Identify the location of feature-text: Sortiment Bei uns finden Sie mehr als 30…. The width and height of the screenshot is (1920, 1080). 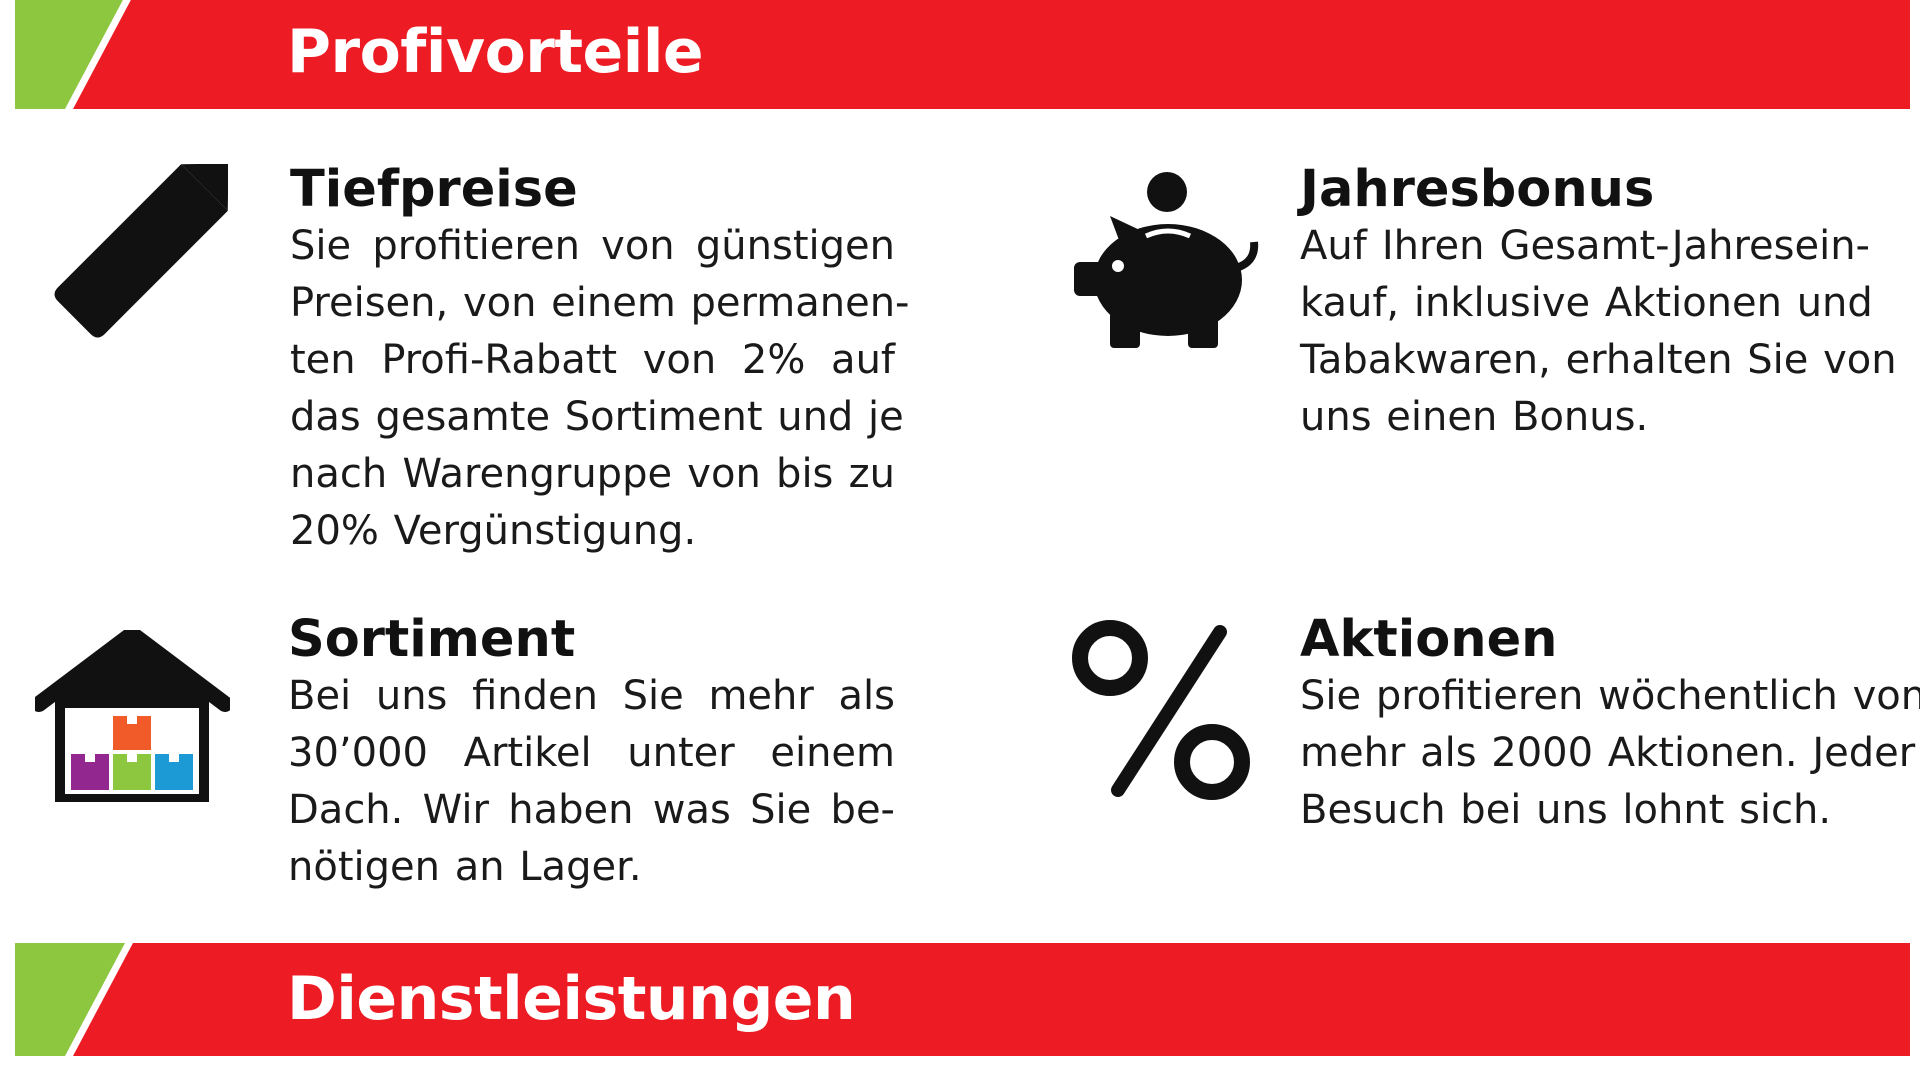
(591, 754).